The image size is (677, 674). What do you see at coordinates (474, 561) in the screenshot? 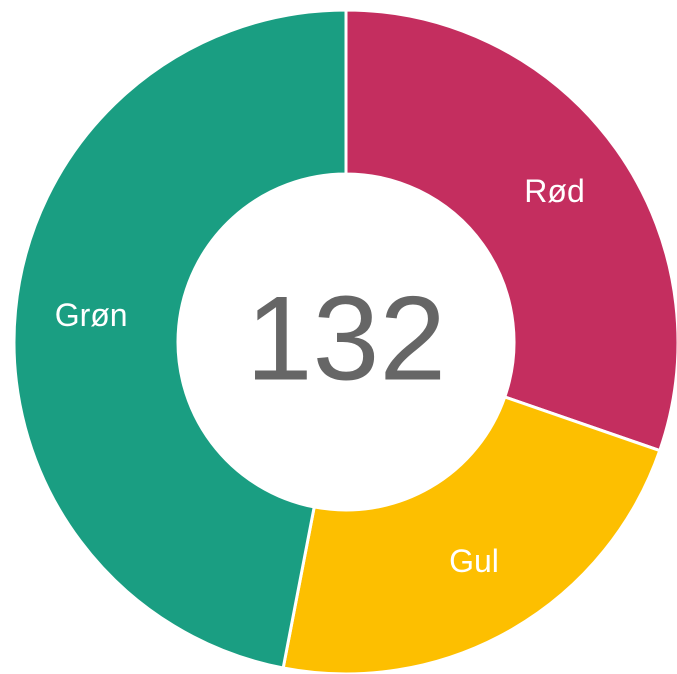
I see `segment-label: Gul` at bounding box center [474, 561].